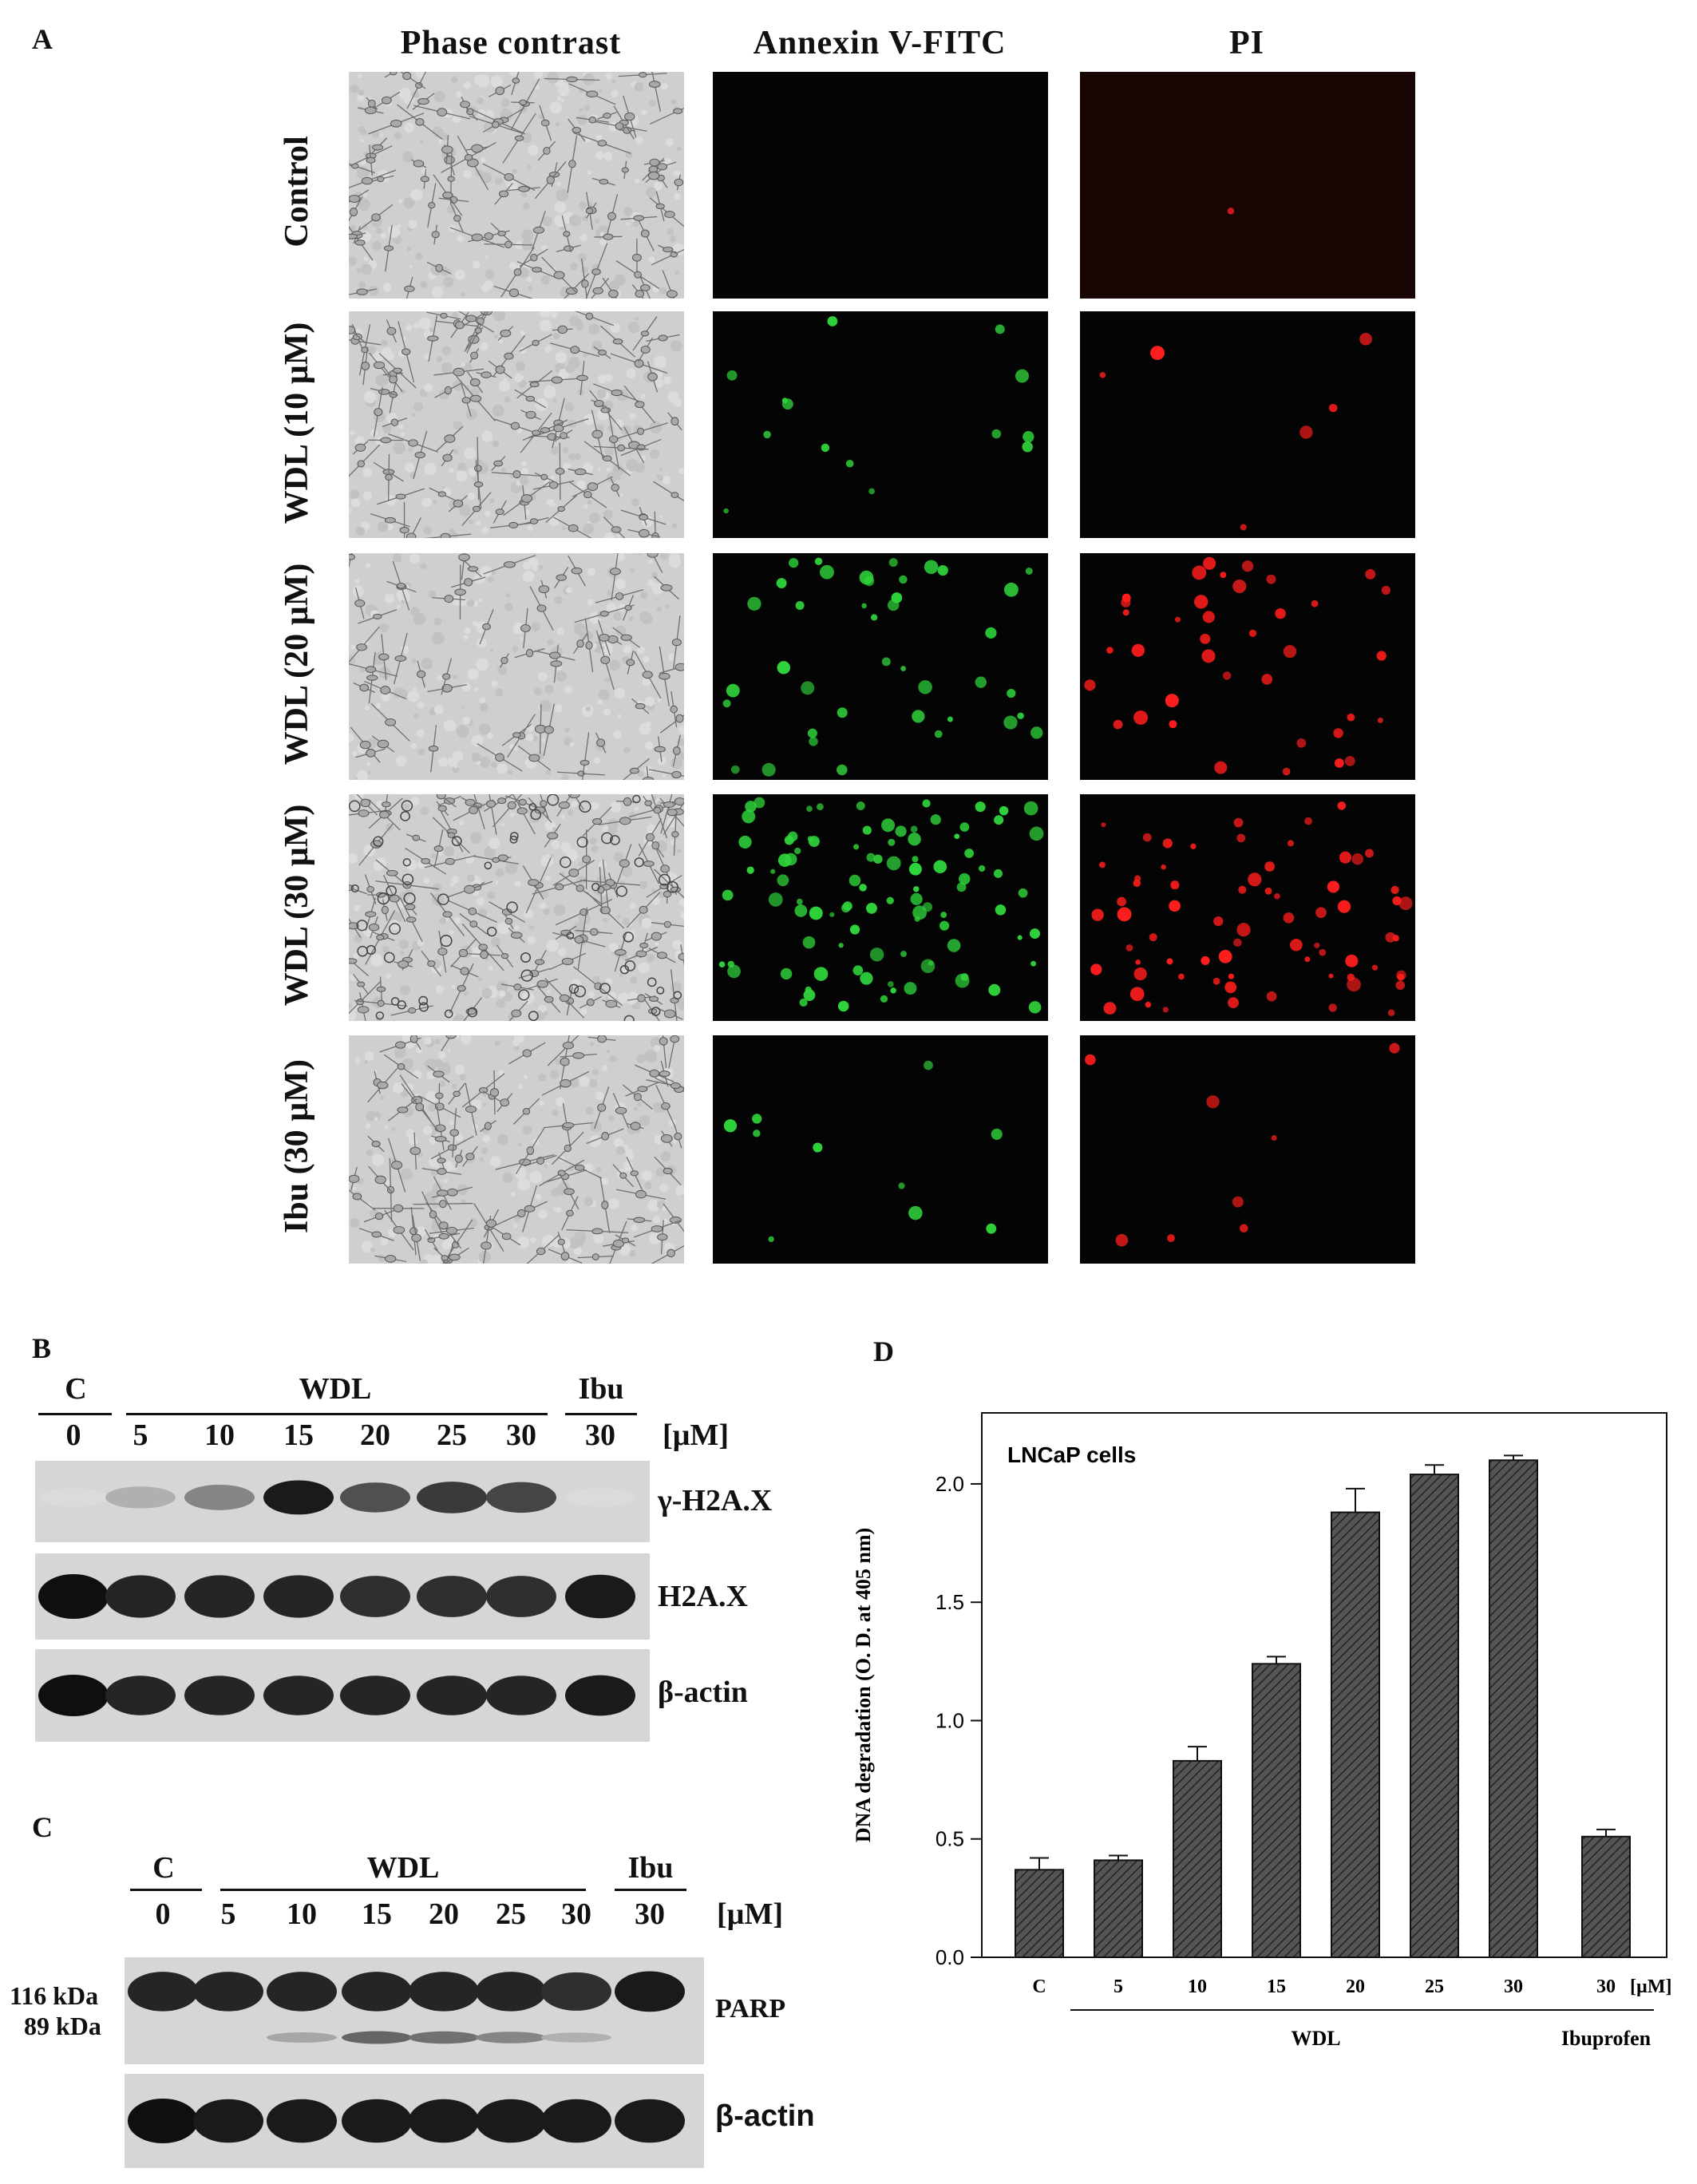 The height and width of the screenshot is (2184, 1697). I want to click on column-header-phase: Phase contrast, so click(511, 43).